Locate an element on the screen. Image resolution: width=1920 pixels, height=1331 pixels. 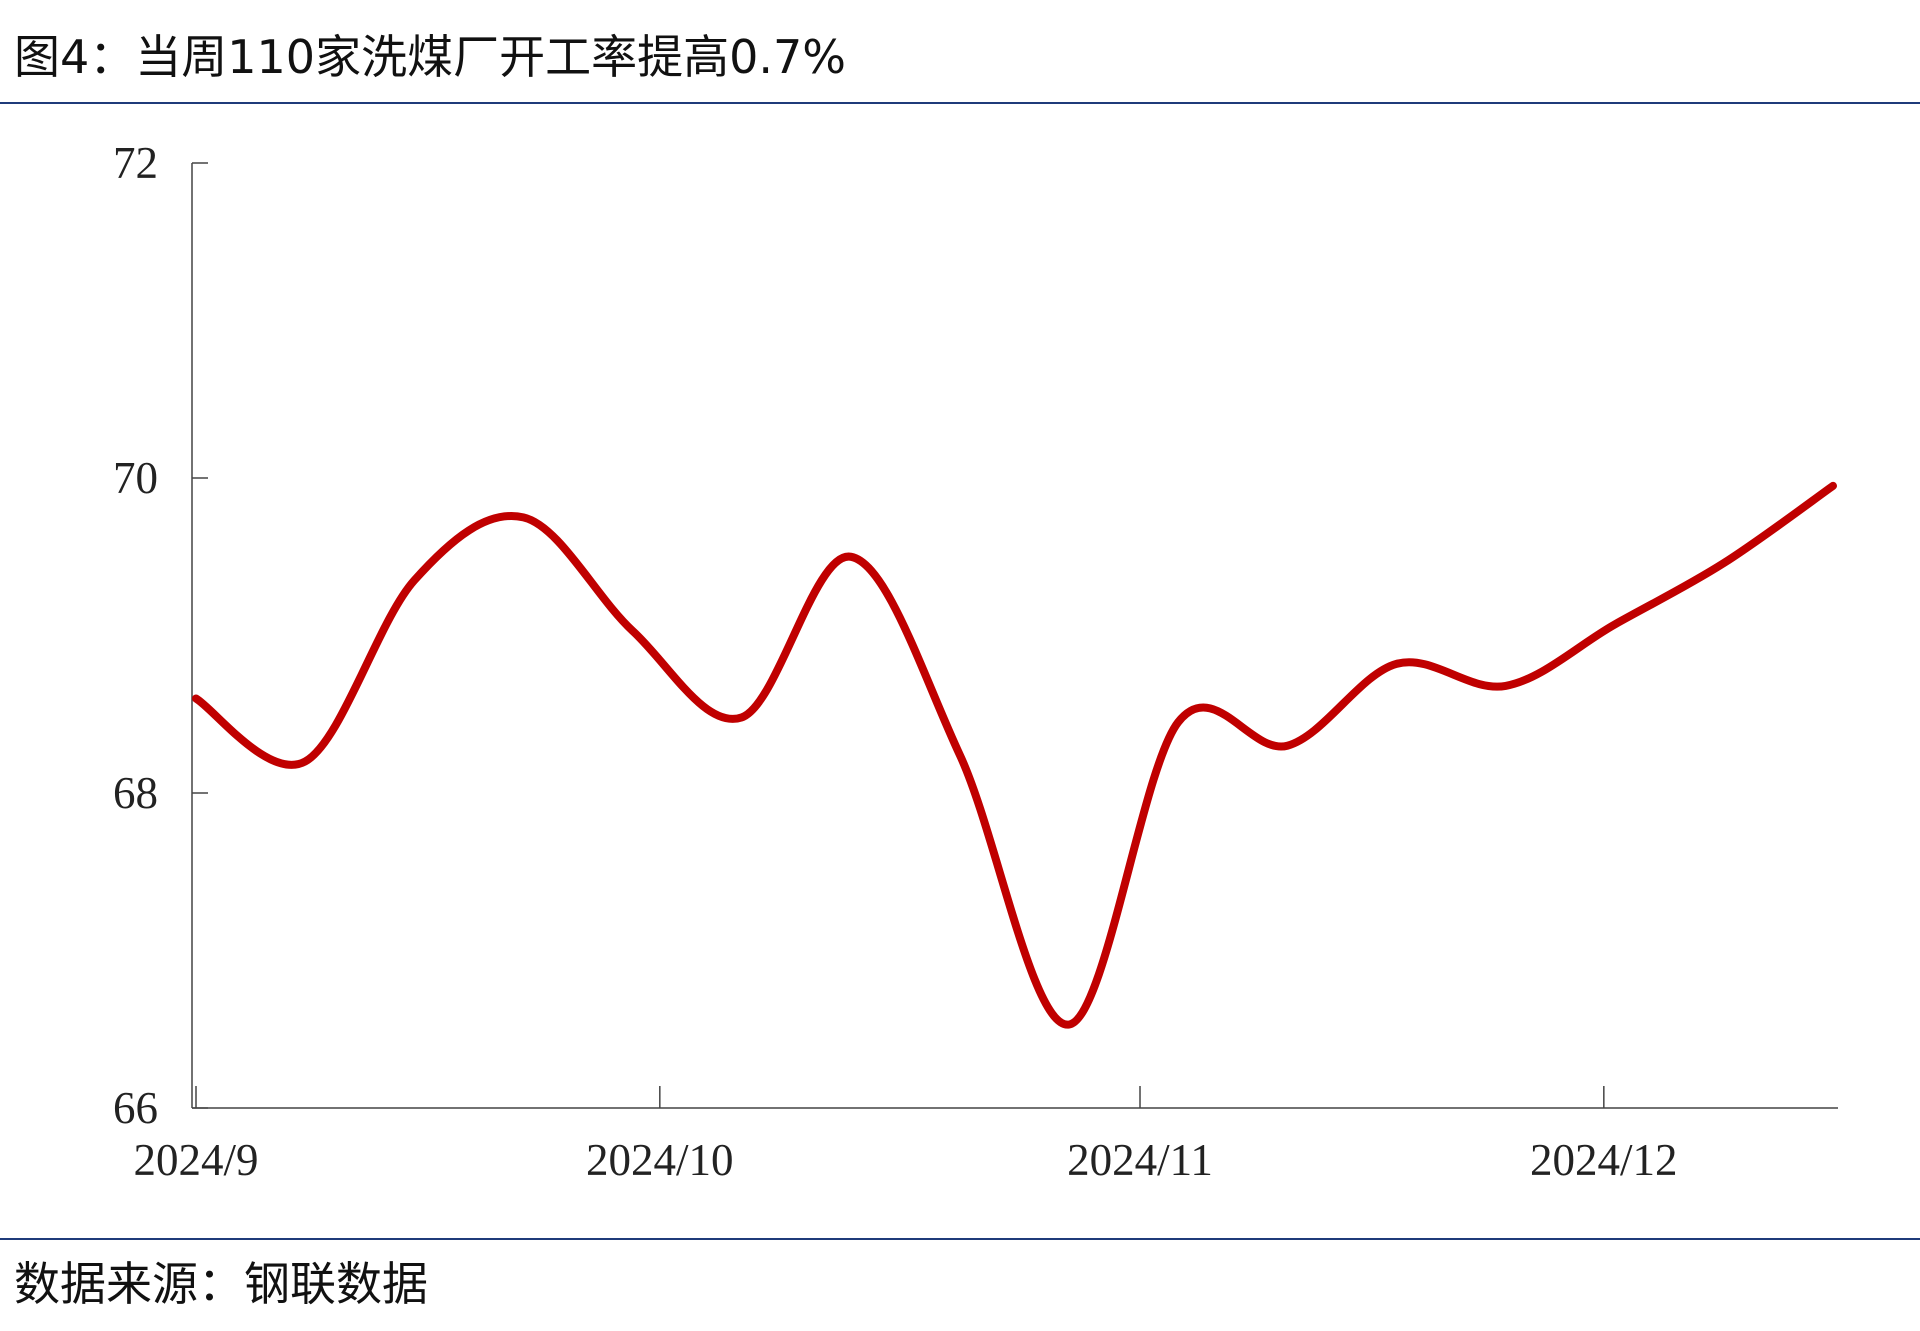
x-tick-label: 2024/12 is located at coordinates (1604, 1160).